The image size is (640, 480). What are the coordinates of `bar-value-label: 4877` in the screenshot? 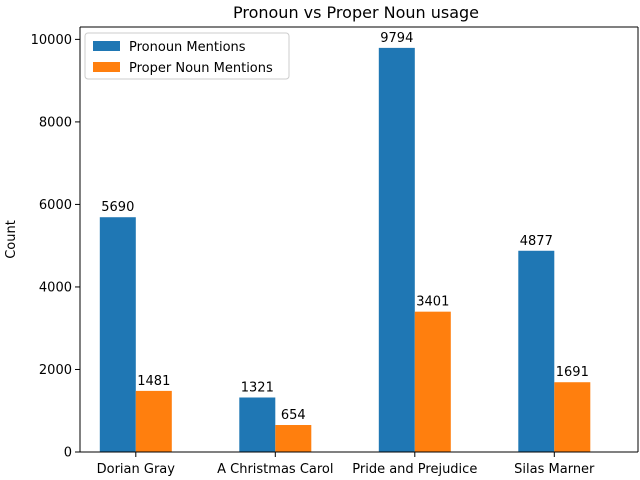 It's located at (536, 241).